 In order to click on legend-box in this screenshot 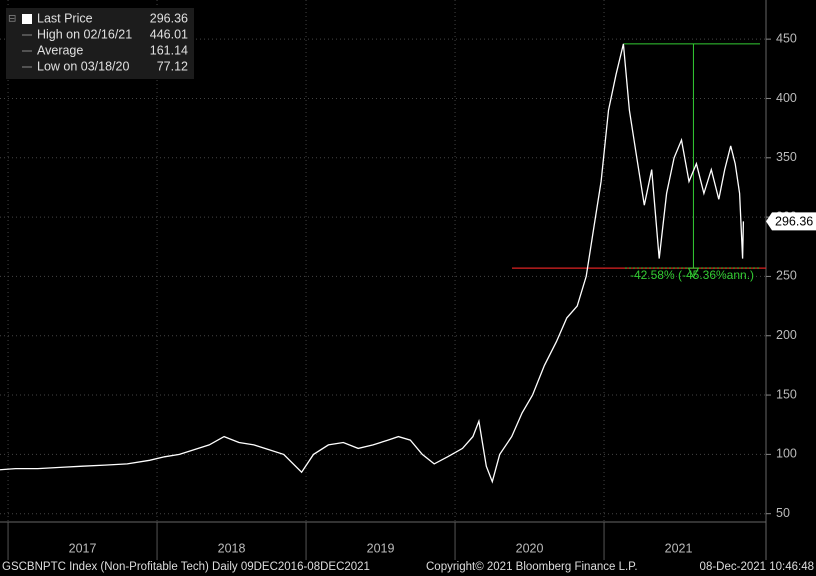, I will do `click(100, 43)`.